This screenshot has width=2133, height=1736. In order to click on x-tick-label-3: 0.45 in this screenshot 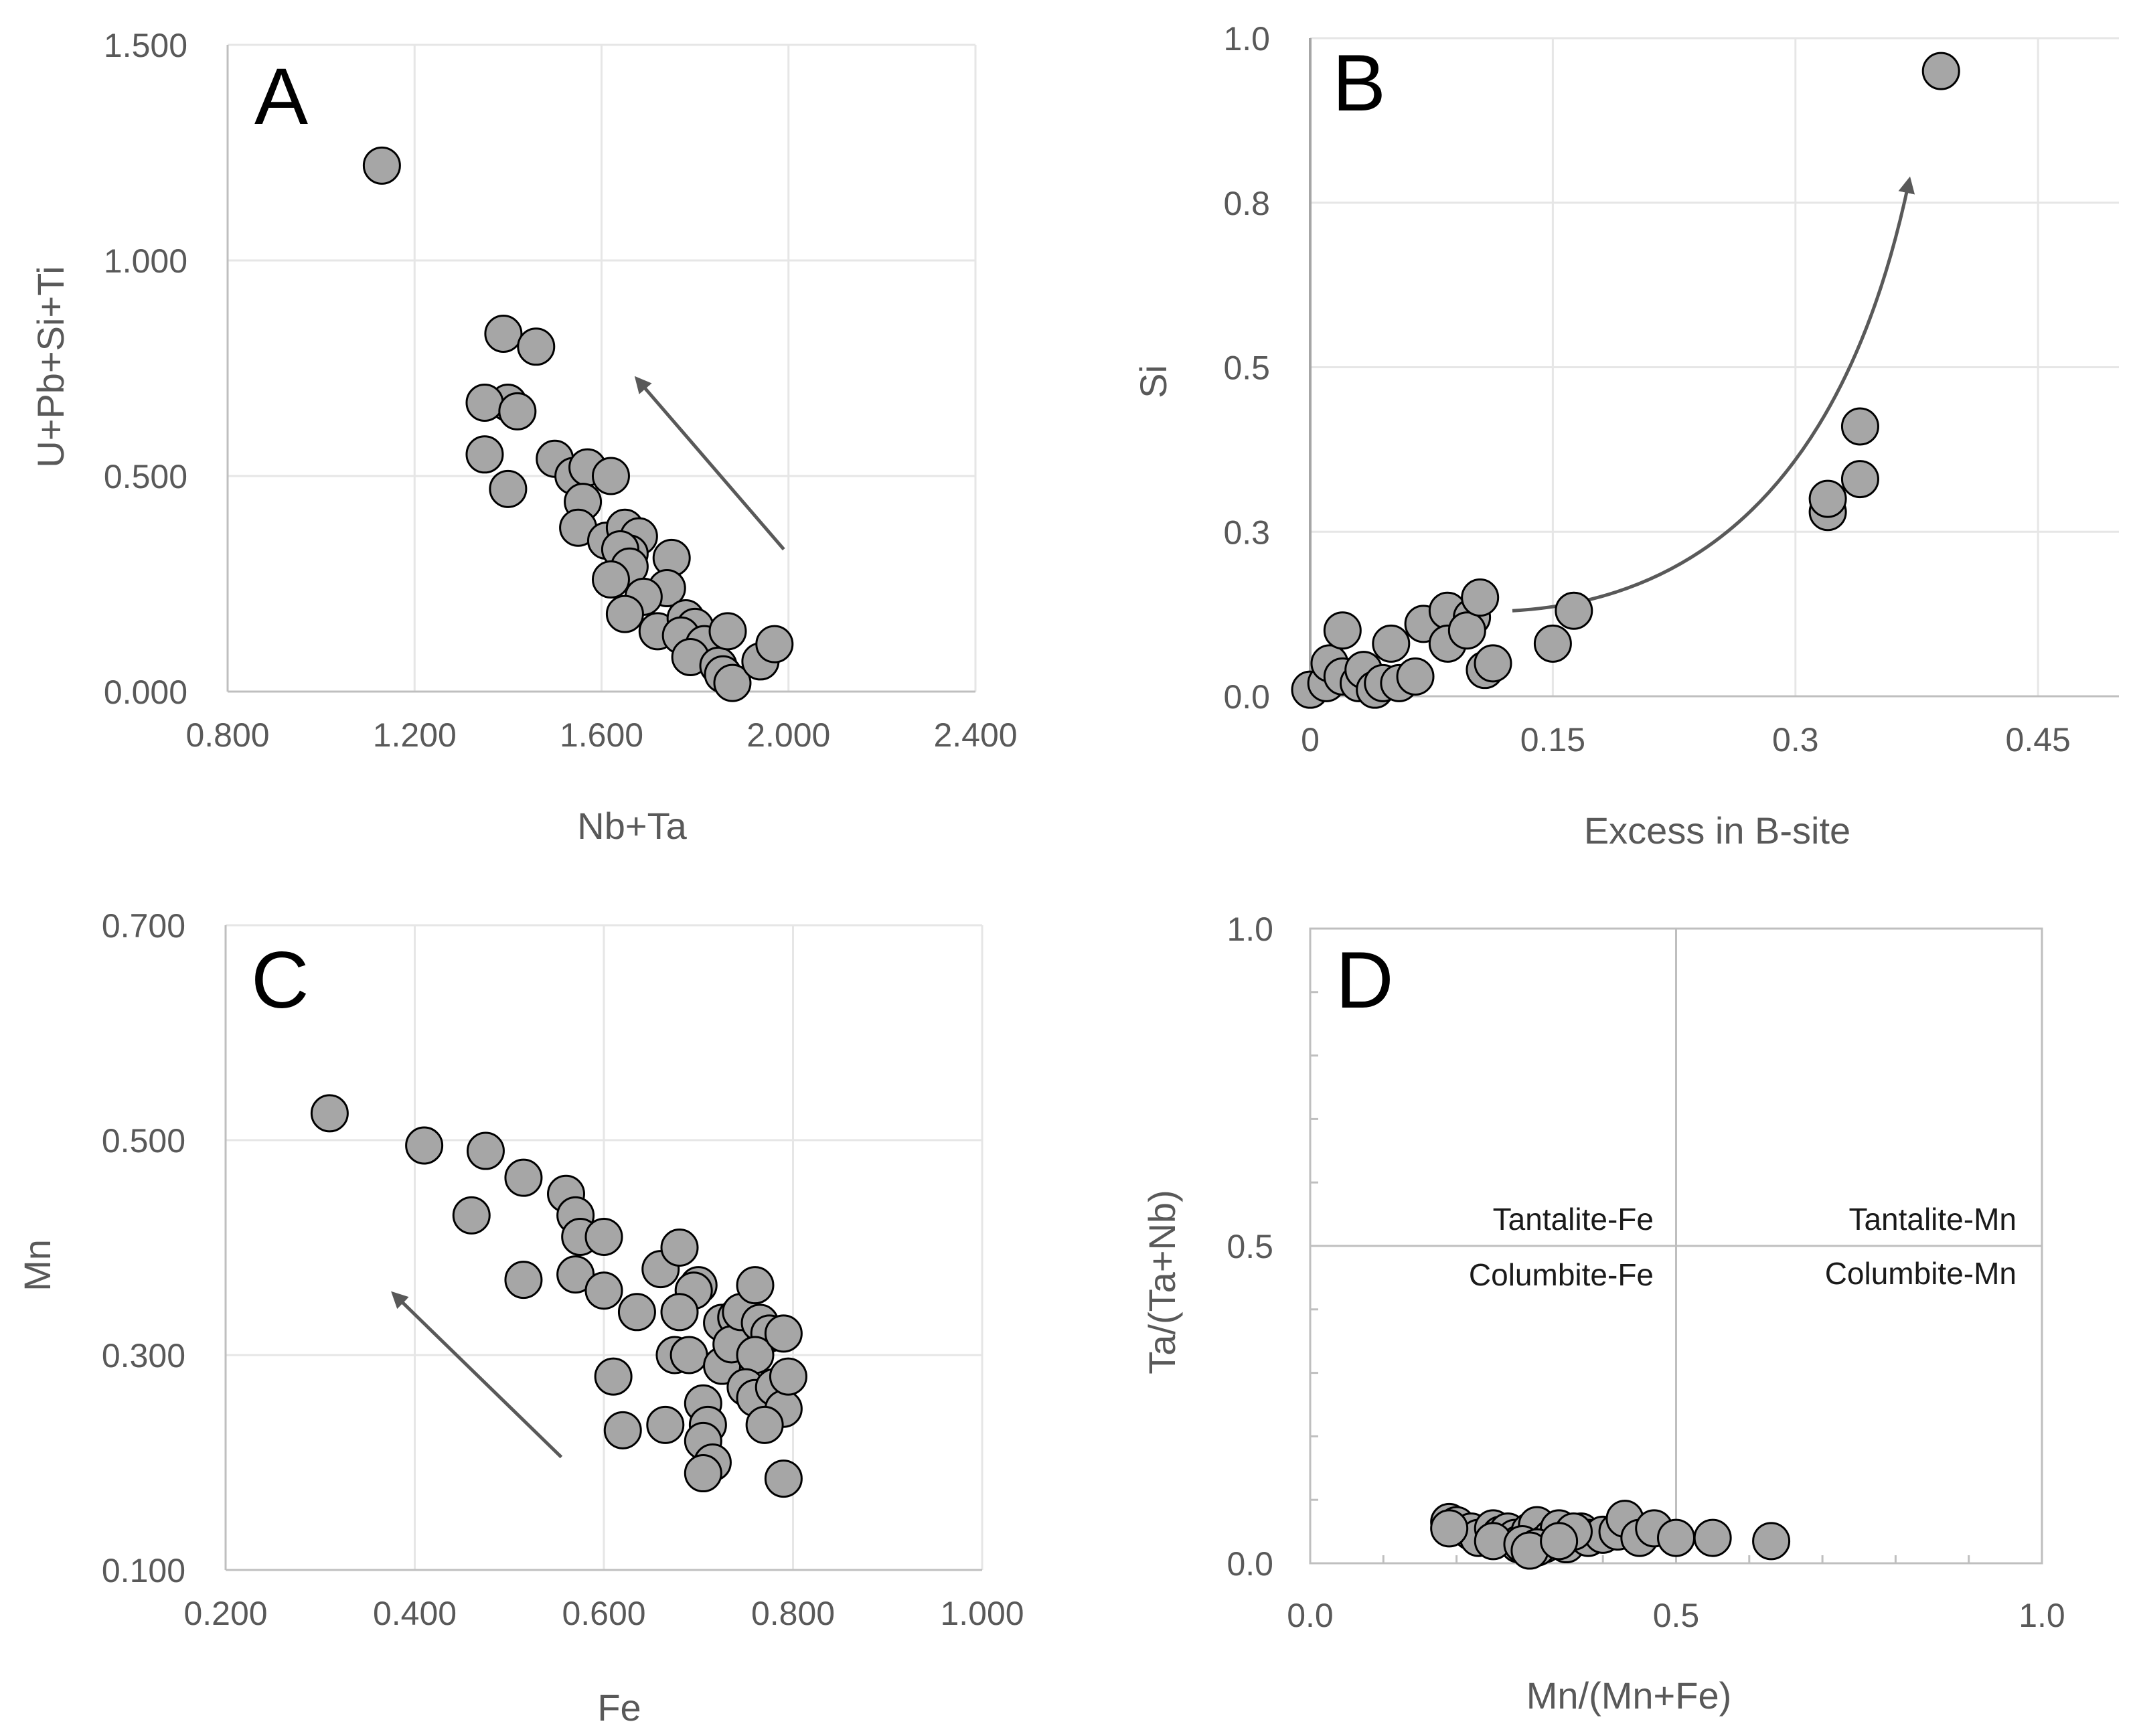, I will do `click(2038, 740)`.